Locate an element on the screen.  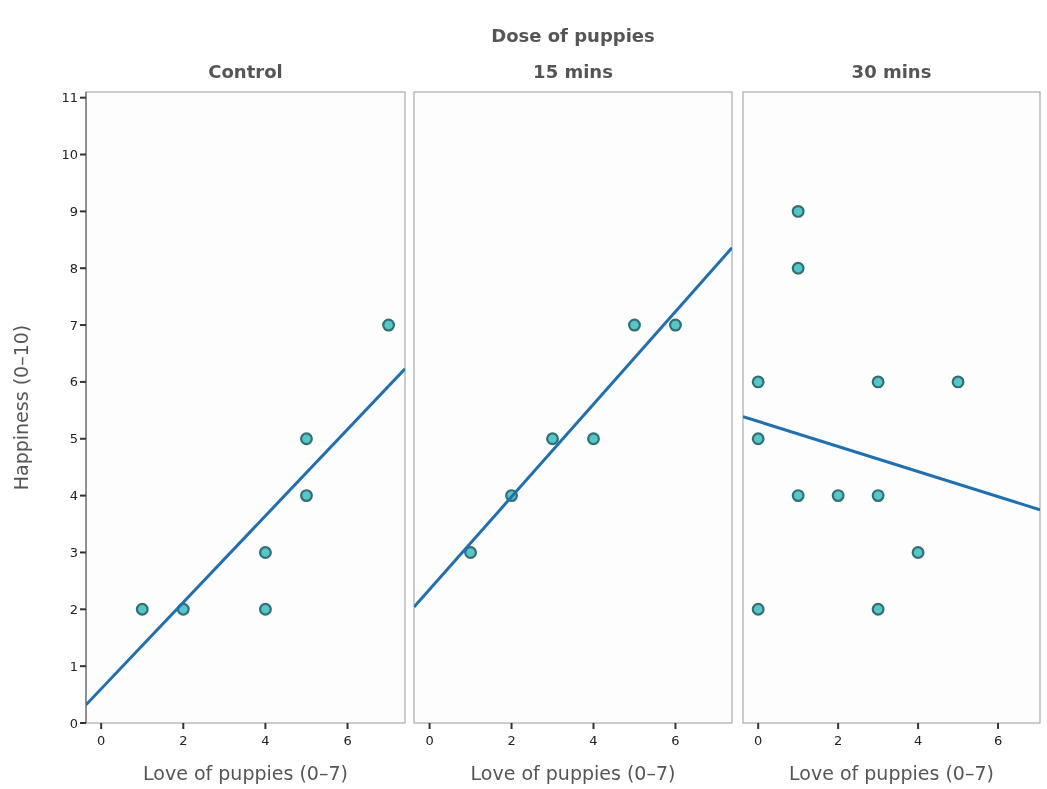
y-tick-label: 0 is located at coordinates (73, 723).